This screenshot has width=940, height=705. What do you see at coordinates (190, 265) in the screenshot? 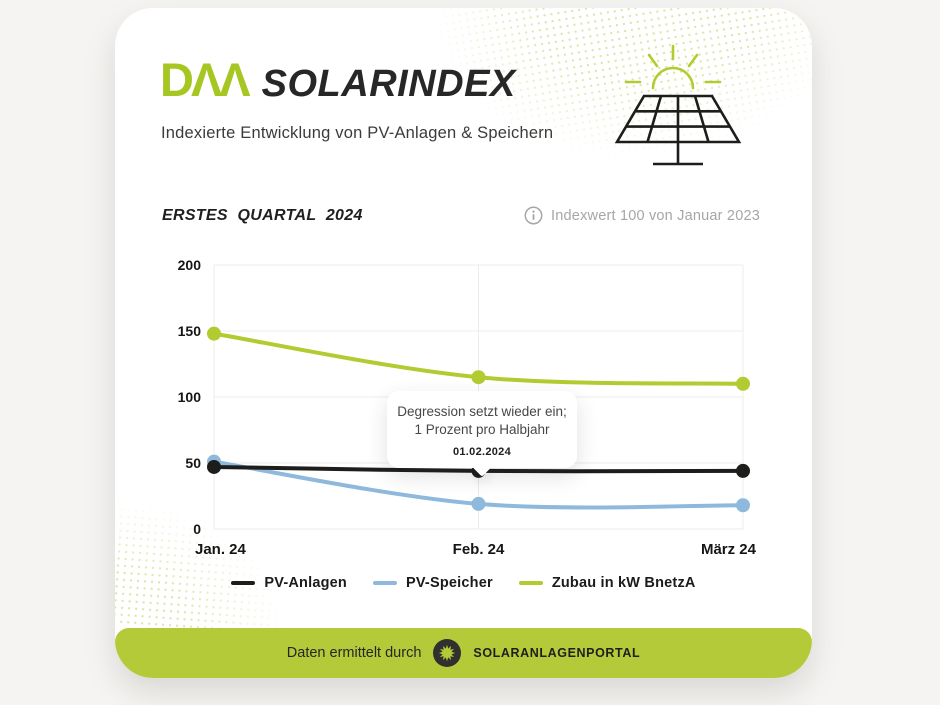
I see `y-tick-label: 200` at bounding box center [190, 265].